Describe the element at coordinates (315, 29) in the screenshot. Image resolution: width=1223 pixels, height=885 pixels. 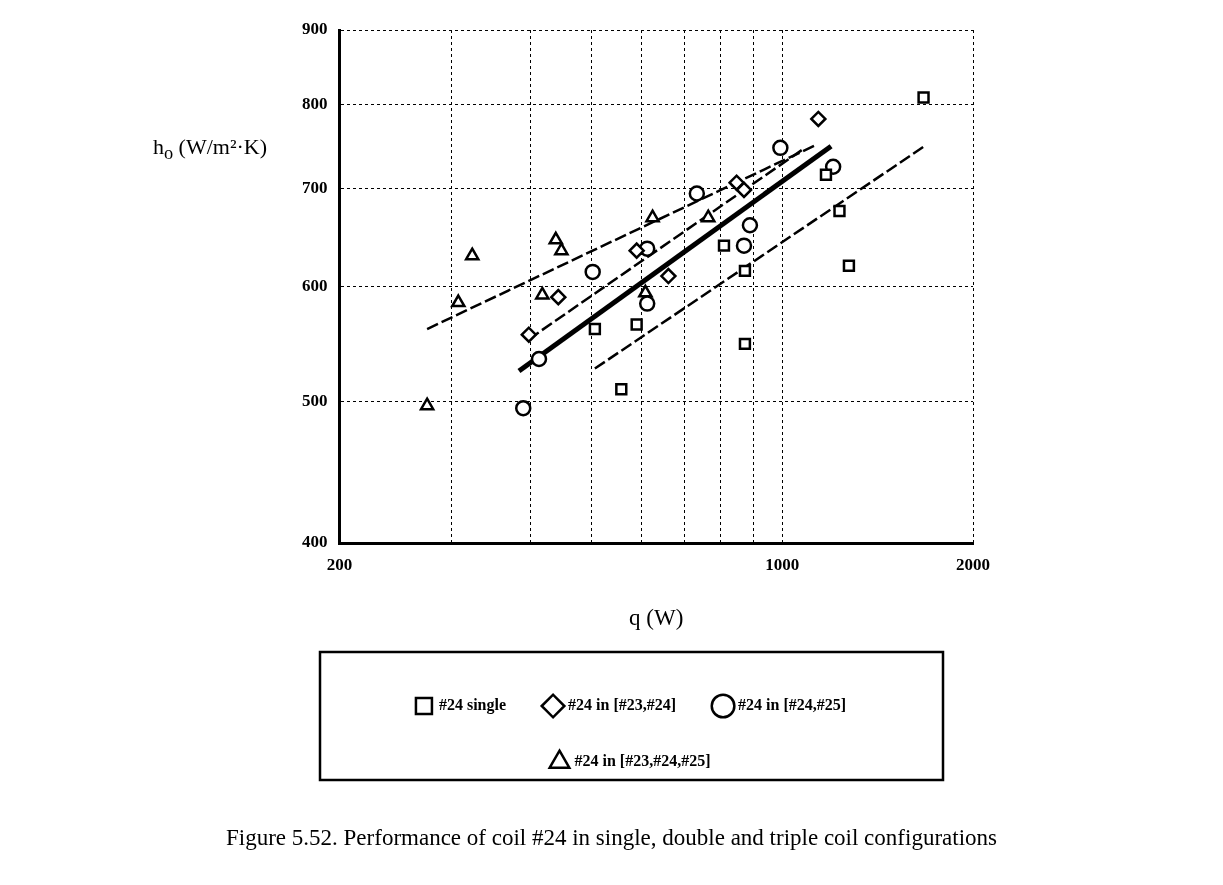
I see `y-tick-label: 900` at that location.